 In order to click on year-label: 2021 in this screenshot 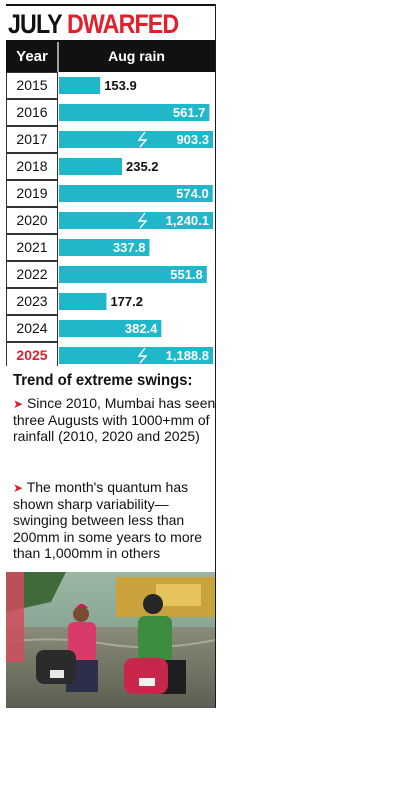, I will do `click(31, 247)`.